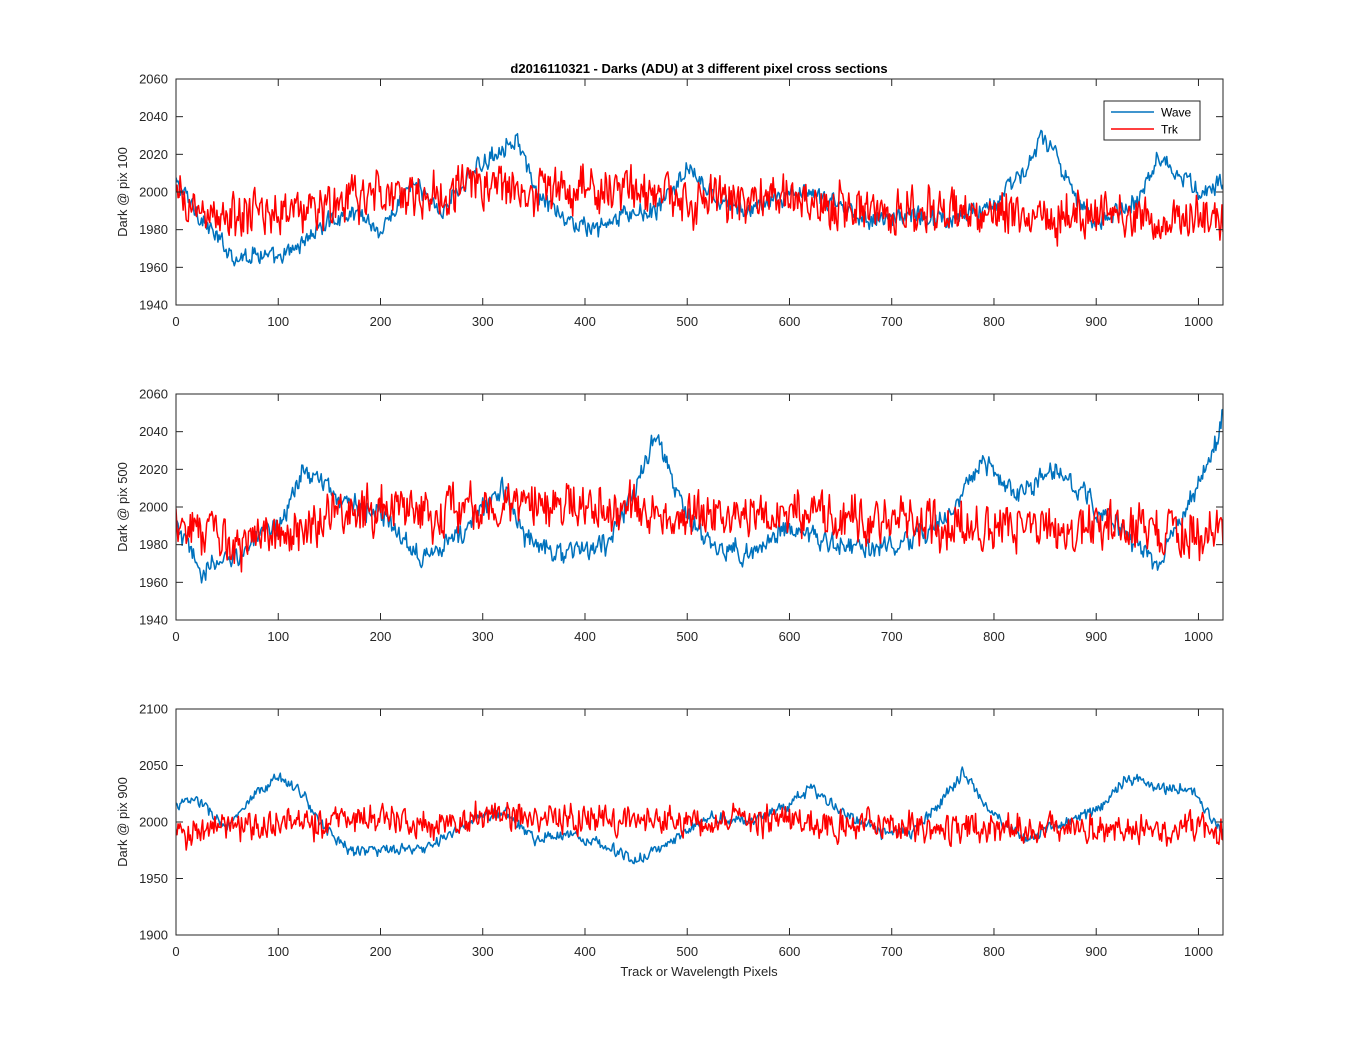  What do you see at coordinates (153, 709) in the screenshot?
I see `y-tick-label: 2100` at bounding box center [153, 709].